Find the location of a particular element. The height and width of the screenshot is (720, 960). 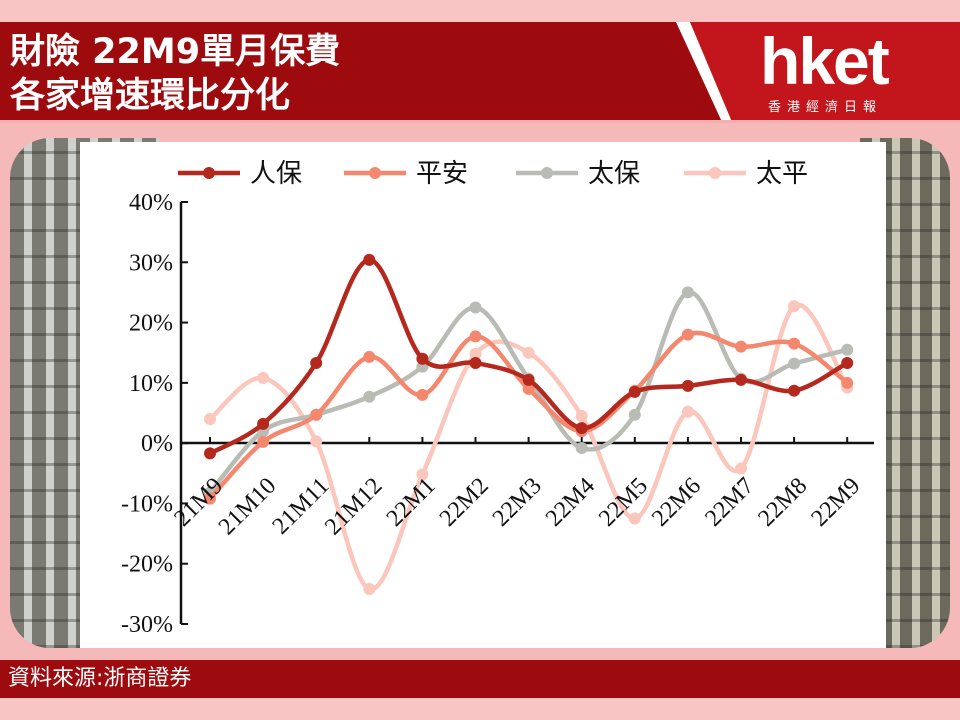

legend-label: 太平 is located at coordinates (782, 174).